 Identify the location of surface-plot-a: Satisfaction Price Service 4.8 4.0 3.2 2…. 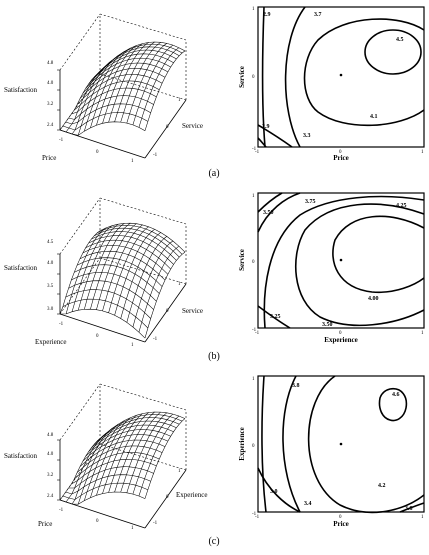
(103, 88).